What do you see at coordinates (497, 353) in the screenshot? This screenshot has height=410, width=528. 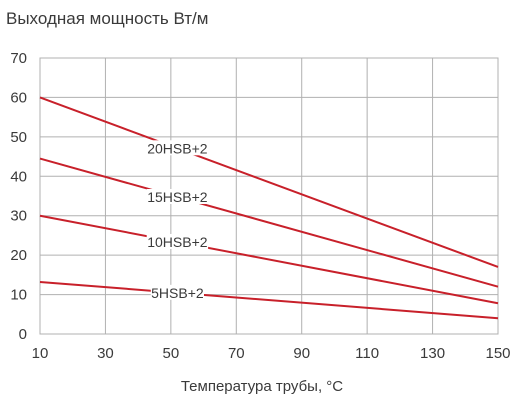 I see `x-tick-label: 150` at bounding box center [497, 353].